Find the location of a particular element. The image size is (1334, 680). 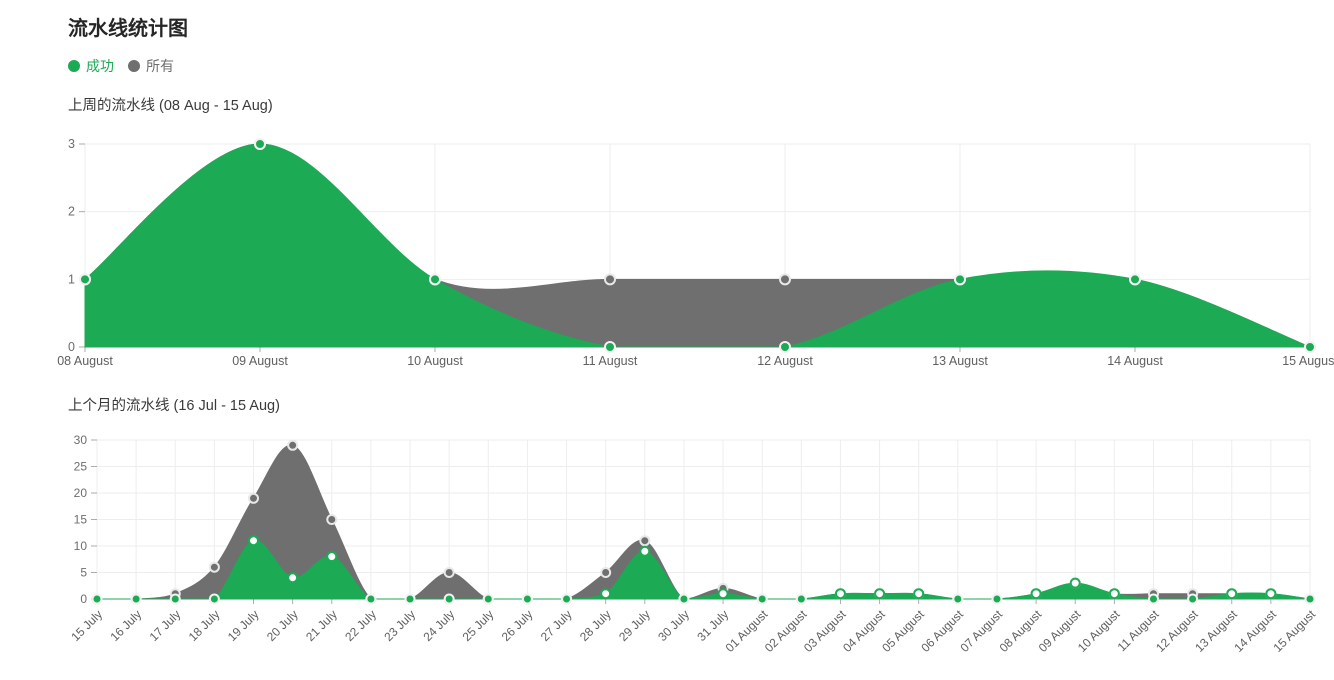

x-tick-label: 16 July is located at coordinates (125, 625).